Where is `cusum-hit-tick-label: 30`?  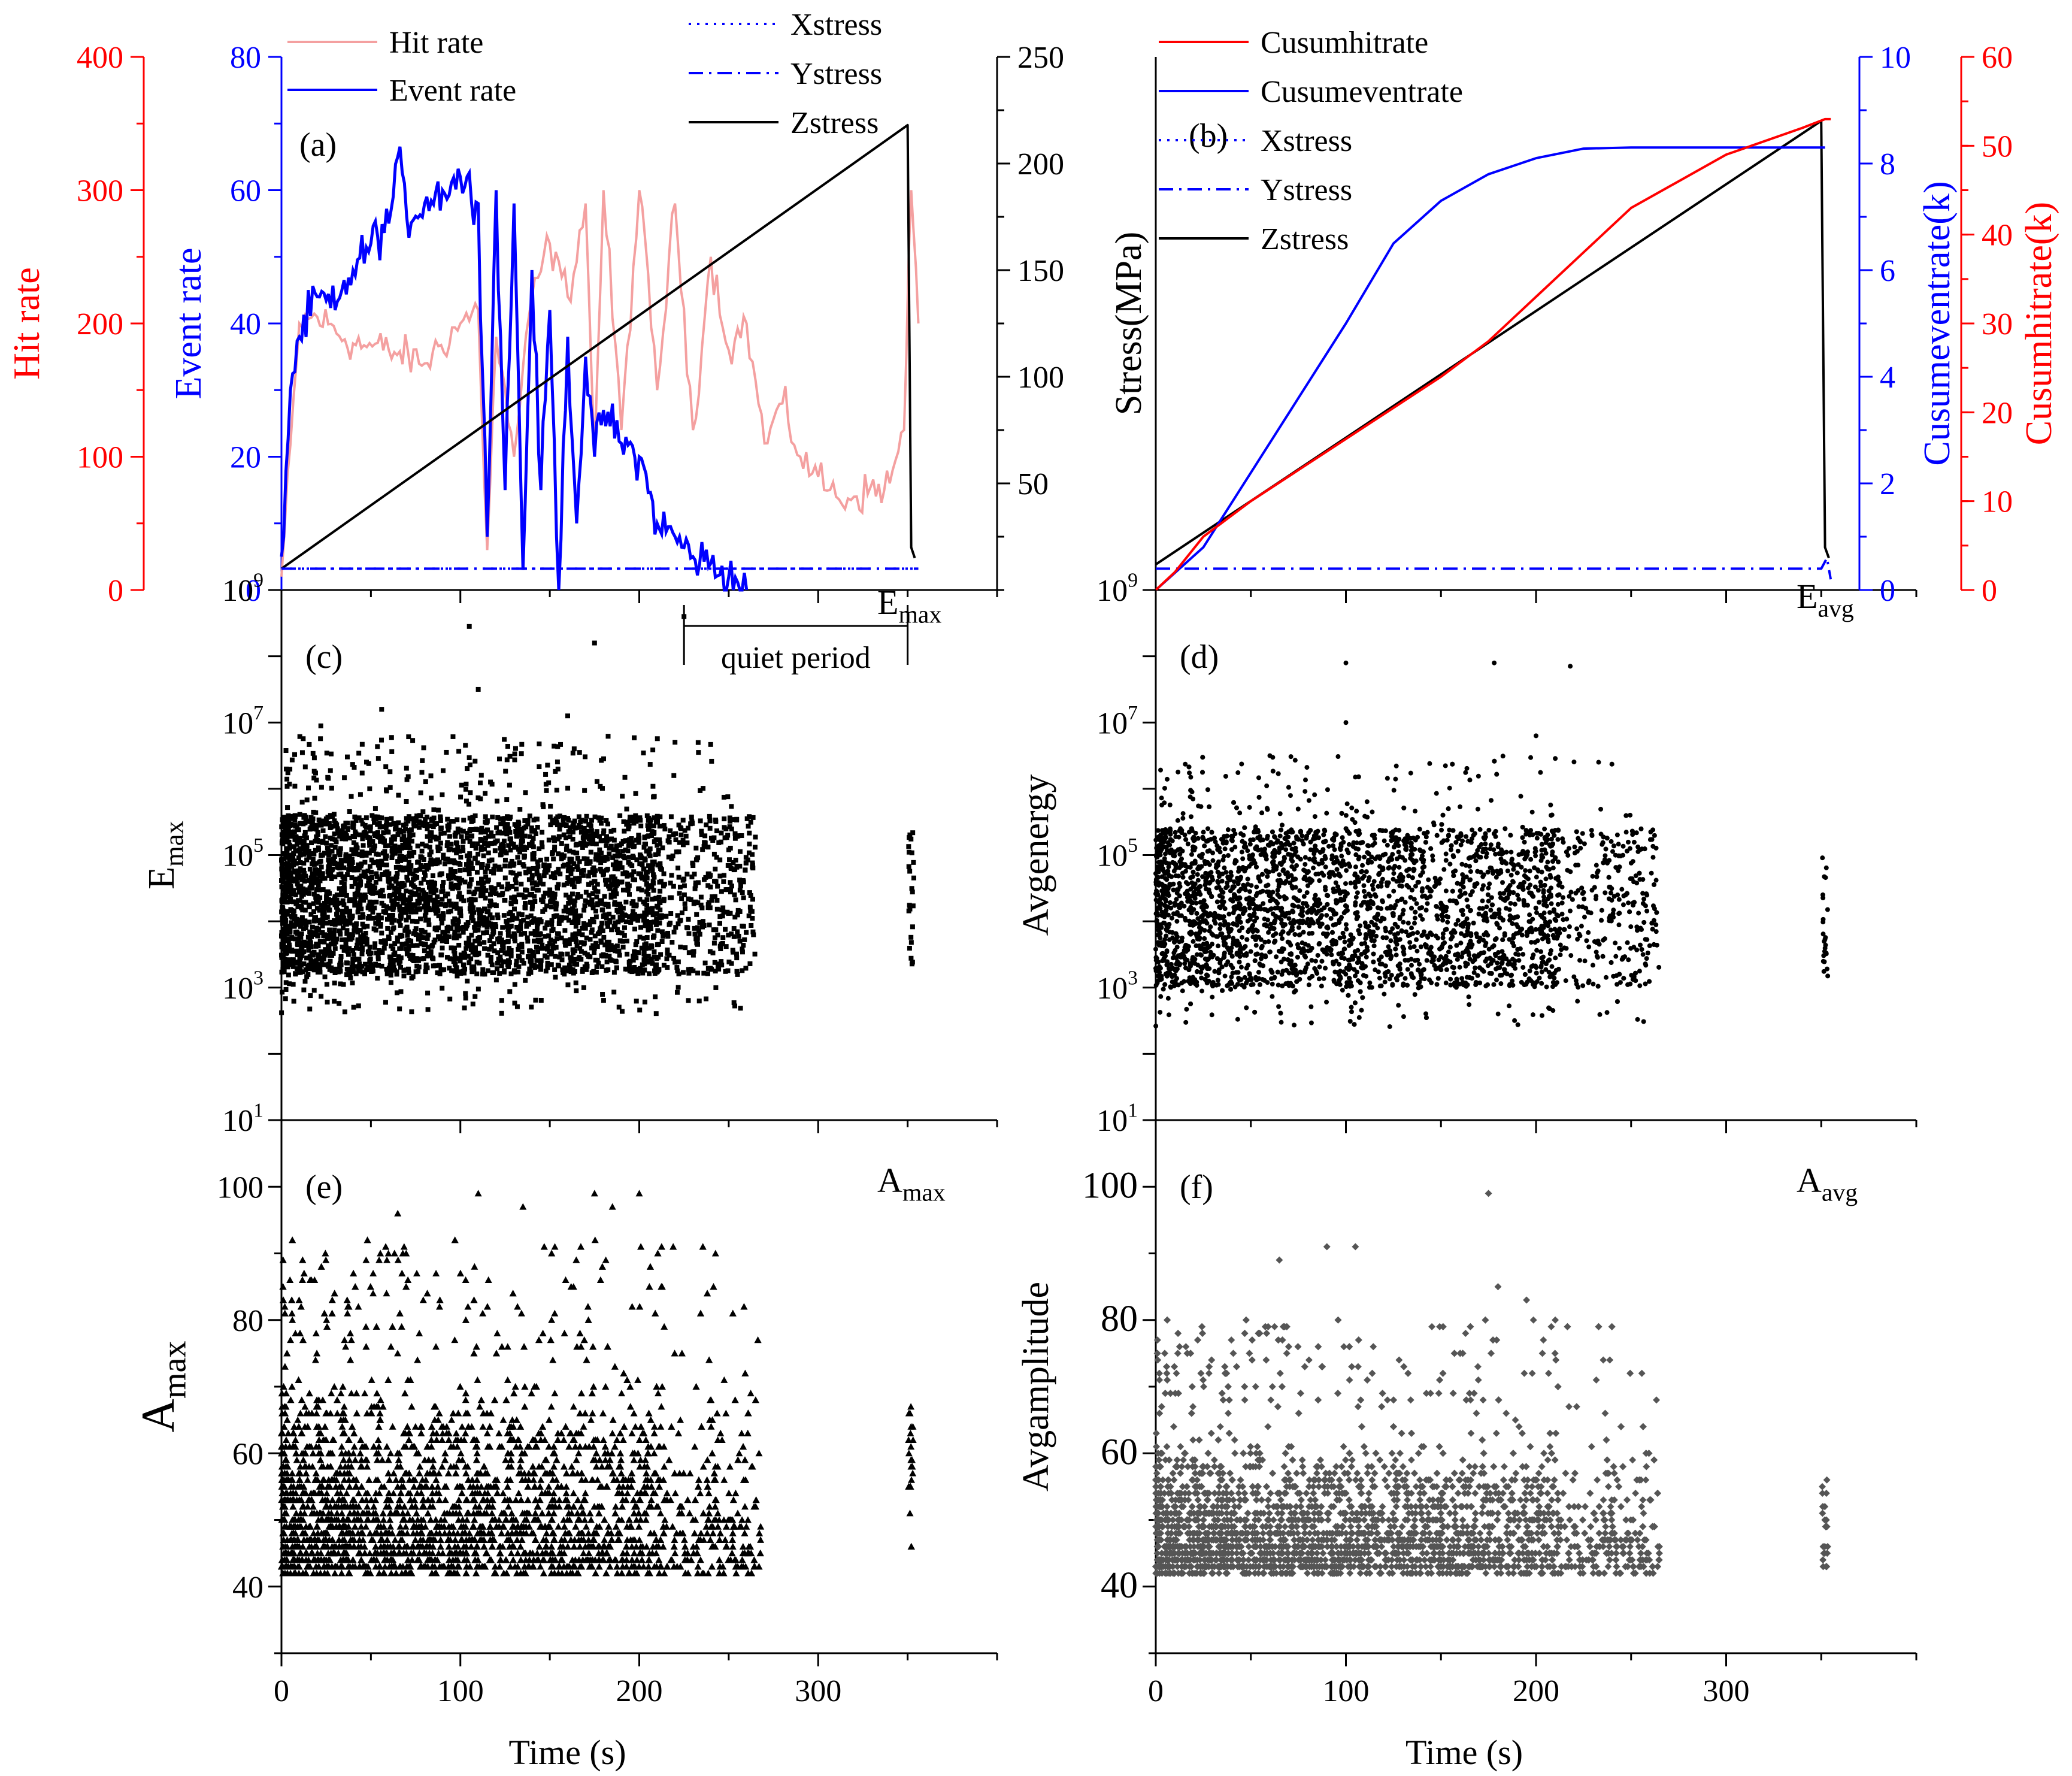 cusum-hit-tick-label: 30 is located at coordinates (1998, 324).